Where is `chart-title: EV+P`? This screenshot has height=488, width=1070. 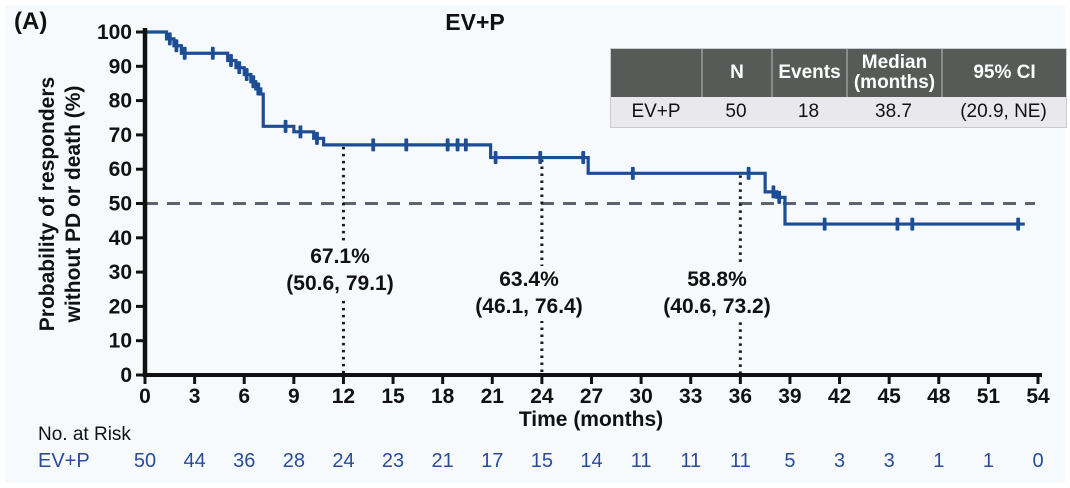
chart-title: EV+P is located at coordinates (475, 22).